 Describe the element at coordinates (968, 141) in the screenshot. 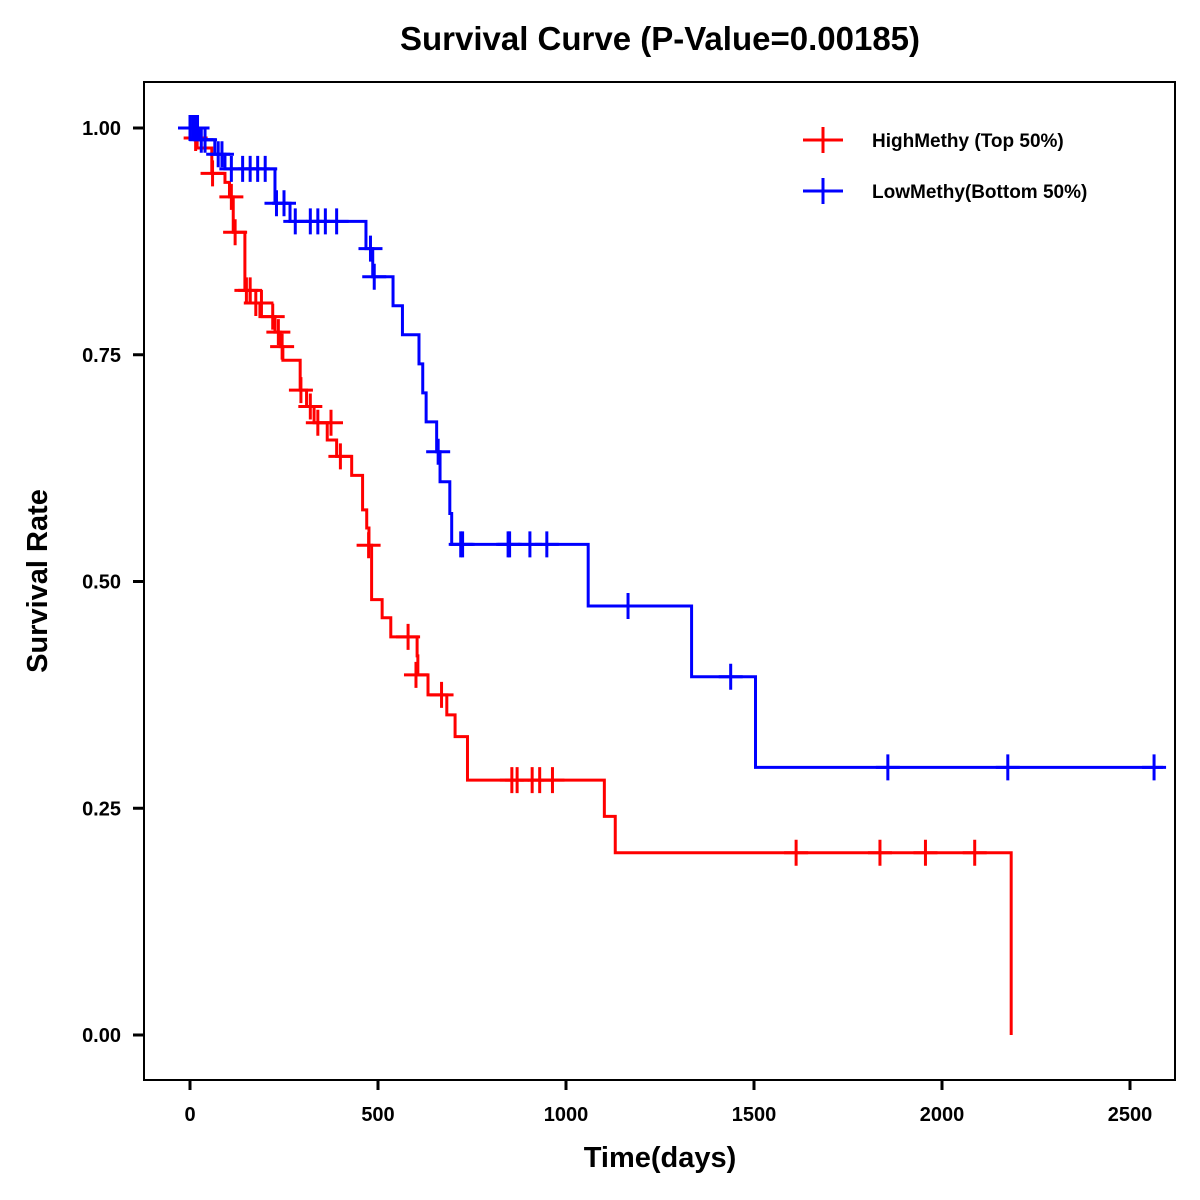

I see `legend-label: HighMethy (Top 50%)` at that location.